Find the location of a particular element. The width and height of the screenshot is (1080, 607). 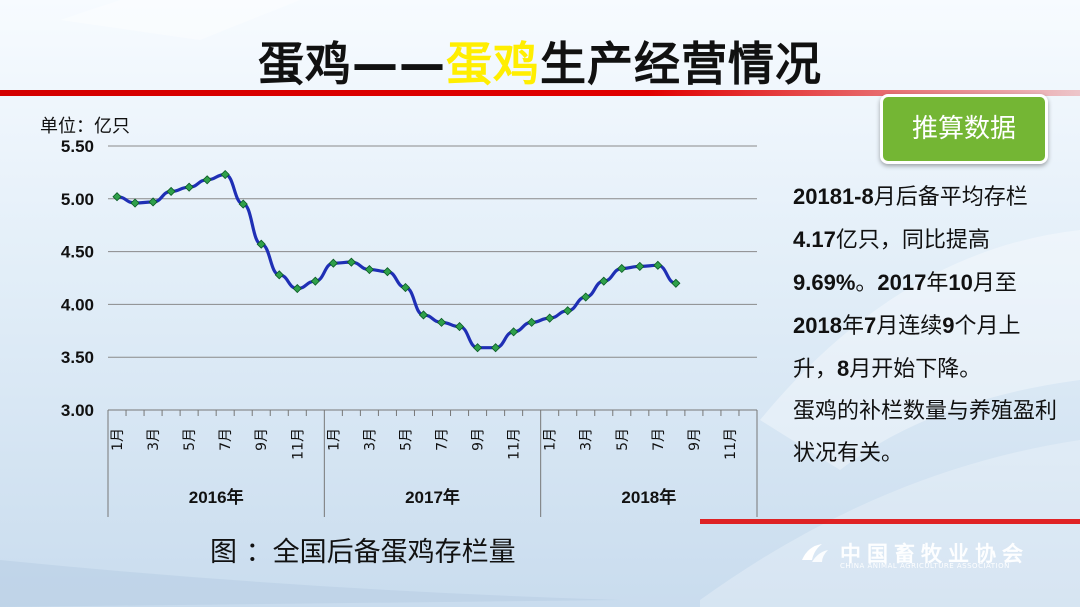

org-name-en: CHINA ANIMAL AGRICULTURE ASSOCIATION is located at coordinates (925, 566).